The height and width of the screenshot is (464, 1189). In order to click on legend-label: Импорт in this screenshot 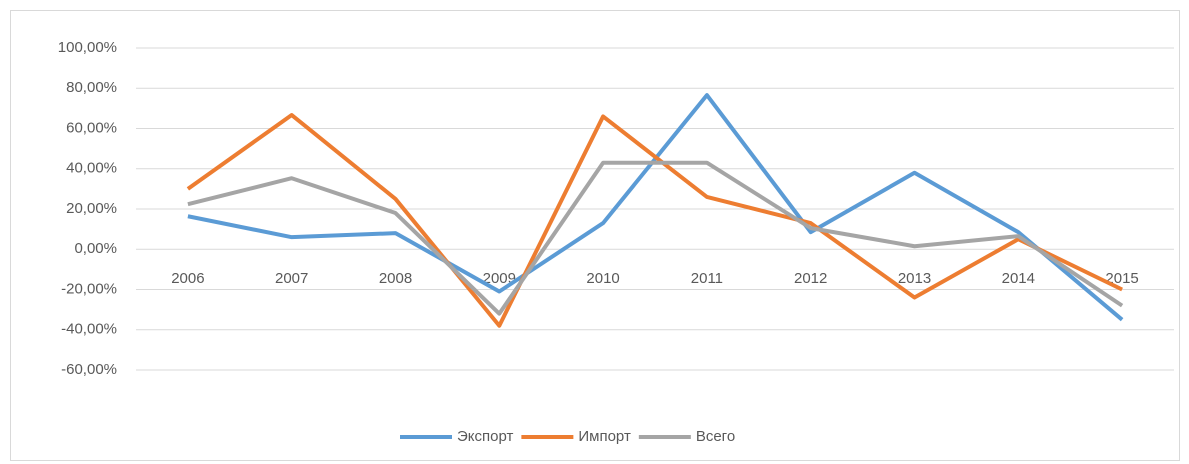, I will do `click(604, 436)`.